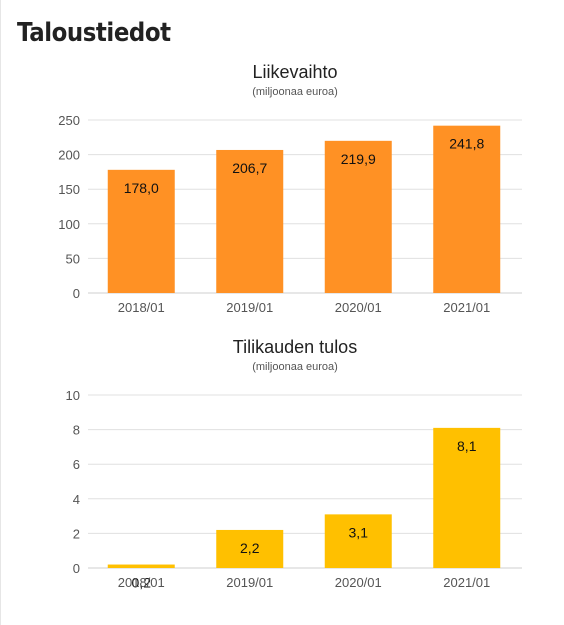 The width and height of the screenshot is (564, 625). Describe the element at coordinates (76, 430) in the screenshot. I see `y-tick-label: 8` at that location.